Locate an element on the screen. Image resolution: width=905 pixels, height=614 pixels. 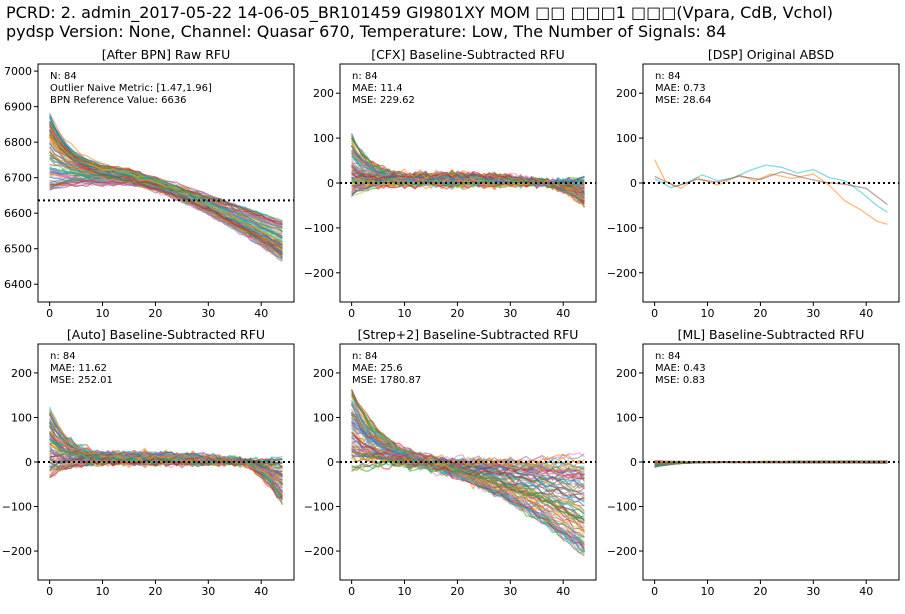
panel-annotation: N: 84 is located at coordinates (63, 76).